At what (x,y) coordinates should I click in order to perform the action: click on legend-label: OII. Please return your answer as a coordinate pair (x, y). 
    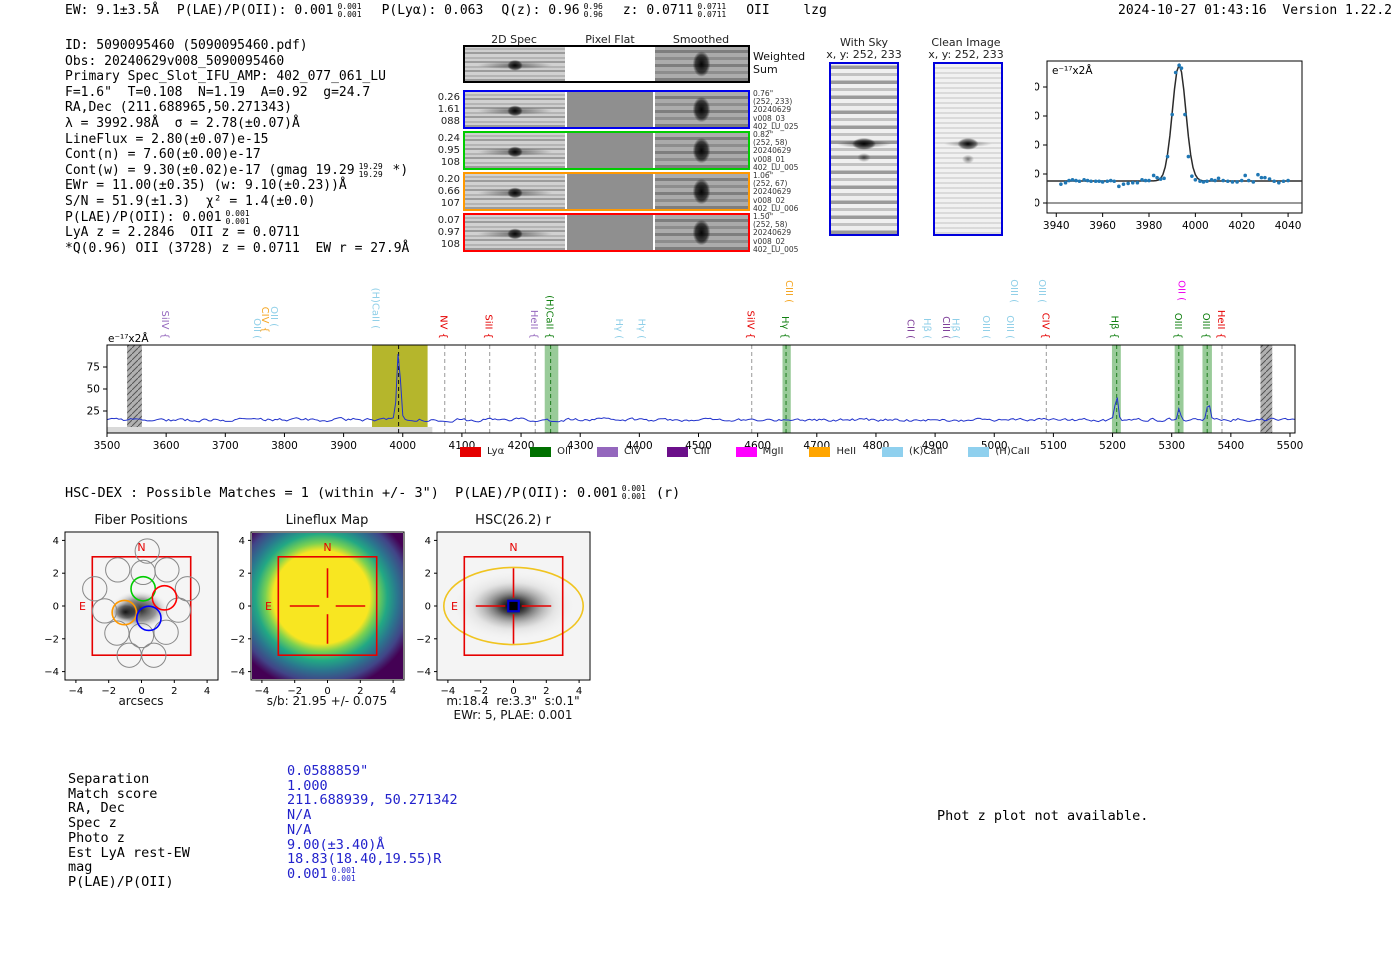
    Looking at the image, I should click on (564, 451).